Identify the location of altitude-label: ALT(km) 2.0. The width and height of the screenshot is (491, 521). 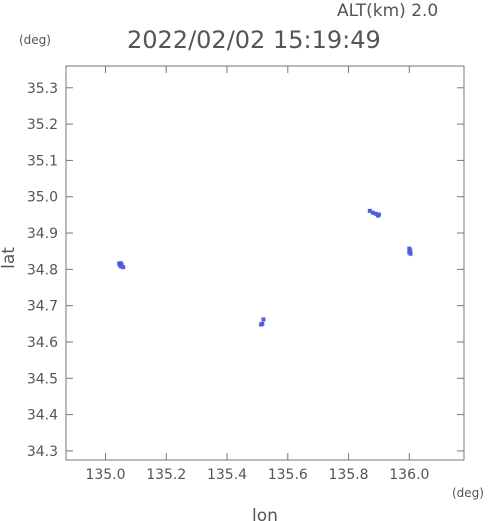
(387, 11).